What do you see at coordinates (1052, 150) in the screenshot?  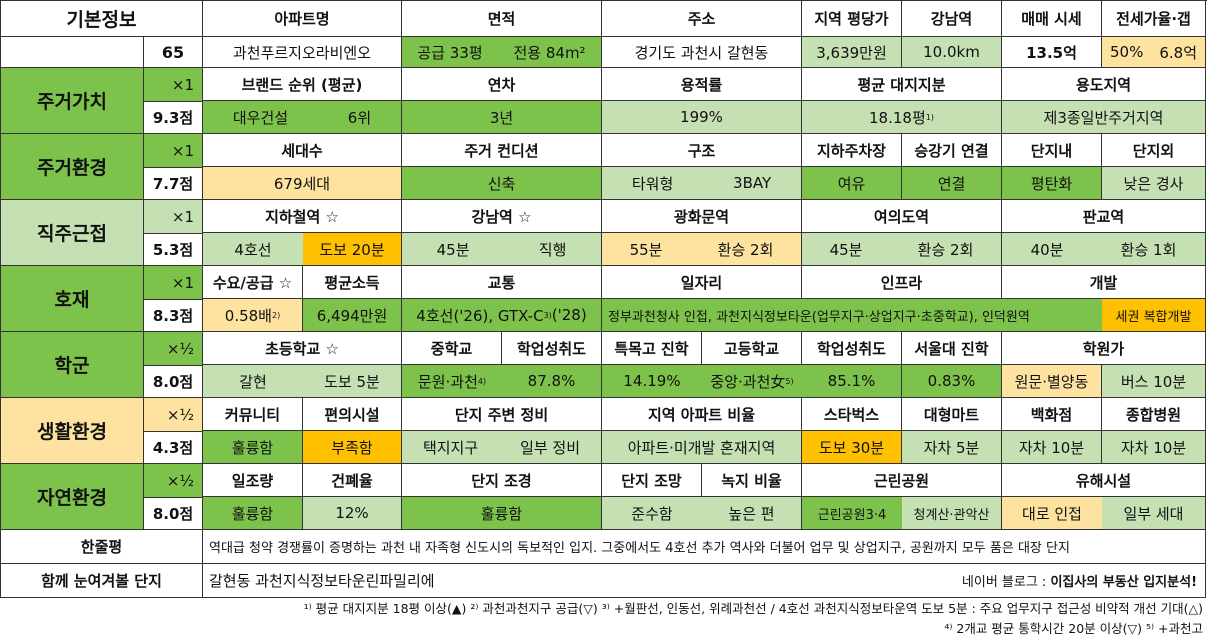 I see `header-inside: 단지내` at bounding box center [1052, 150].